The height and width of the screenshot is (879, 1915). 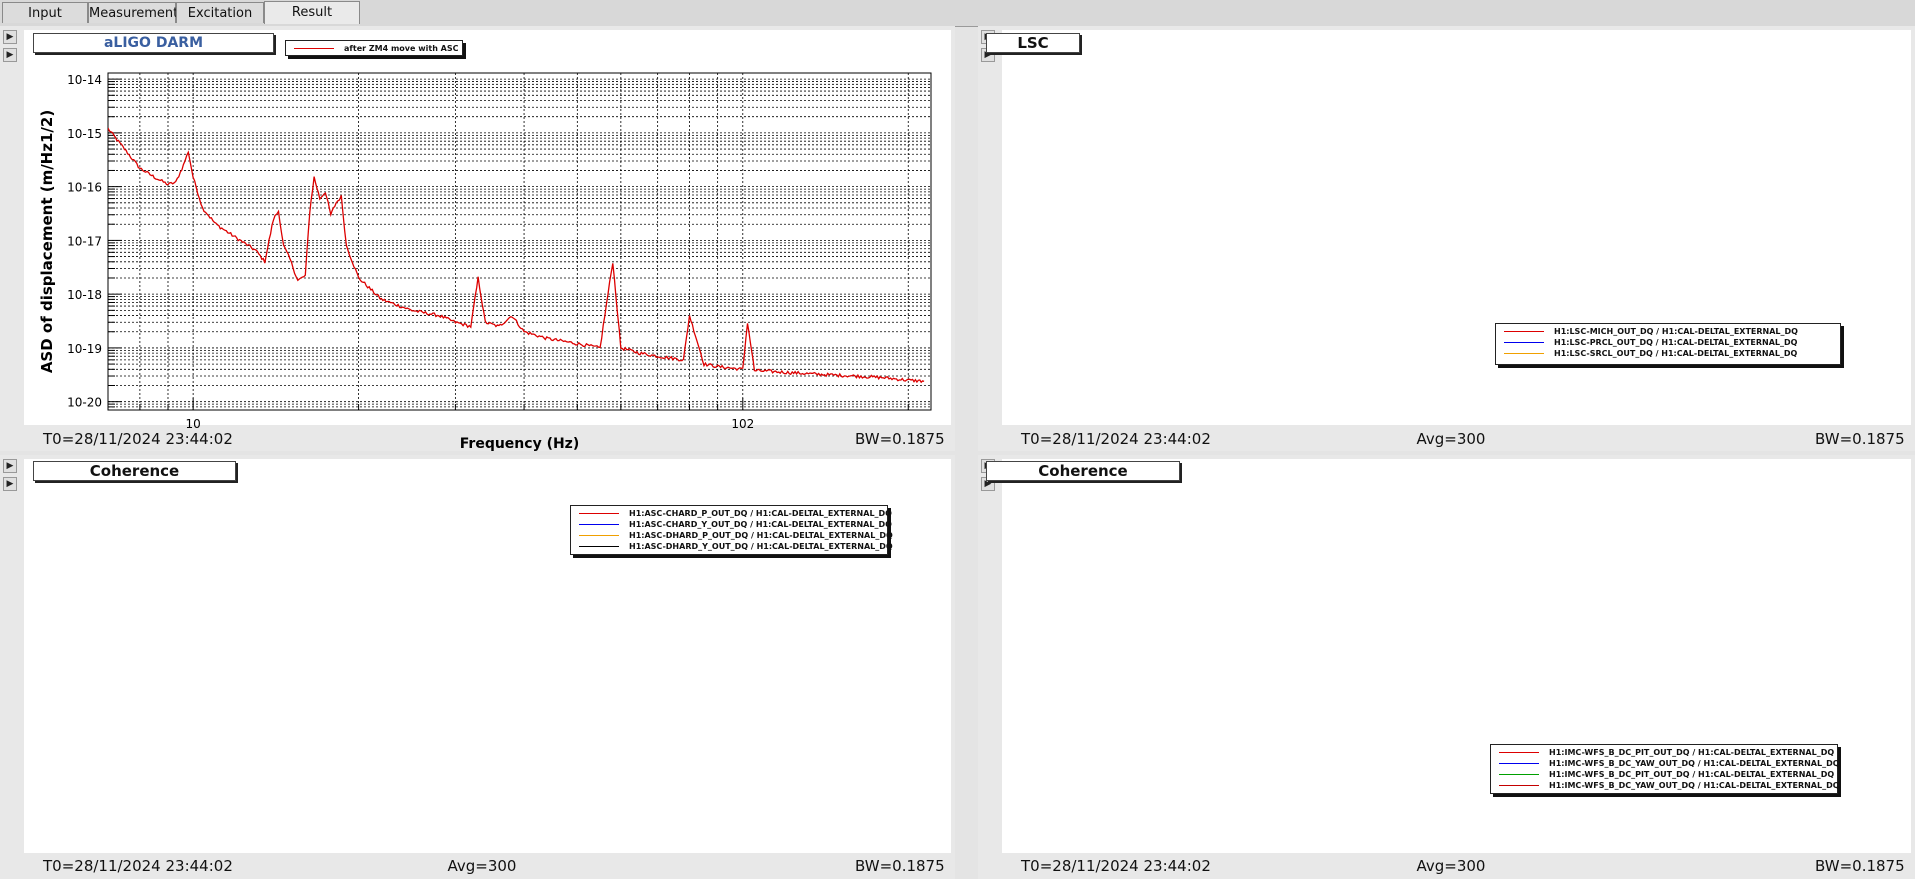 I want to click on x-tick-label: 10, so click(x=193, y=424).